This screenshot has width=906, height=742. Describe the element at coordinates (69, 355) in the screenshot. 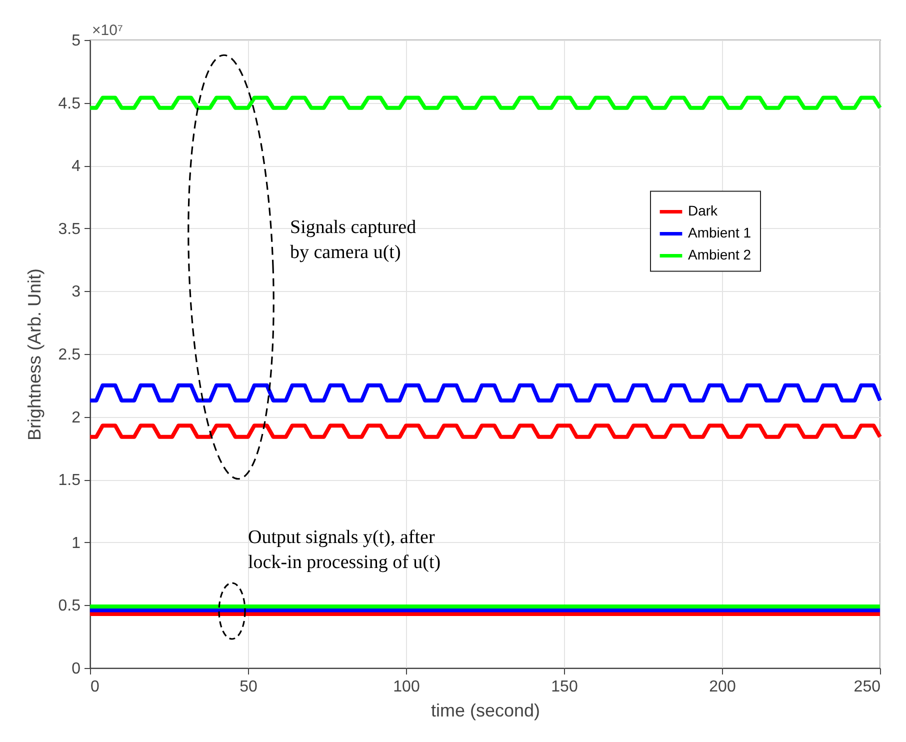

I see `y-tick-label: 2.5` at that location.